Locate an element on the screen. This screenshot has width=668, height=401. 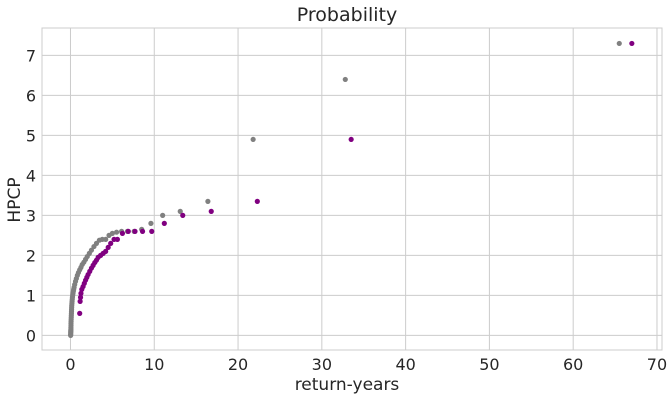
y-tick-label: 3 is located at coordinates (31, 215).